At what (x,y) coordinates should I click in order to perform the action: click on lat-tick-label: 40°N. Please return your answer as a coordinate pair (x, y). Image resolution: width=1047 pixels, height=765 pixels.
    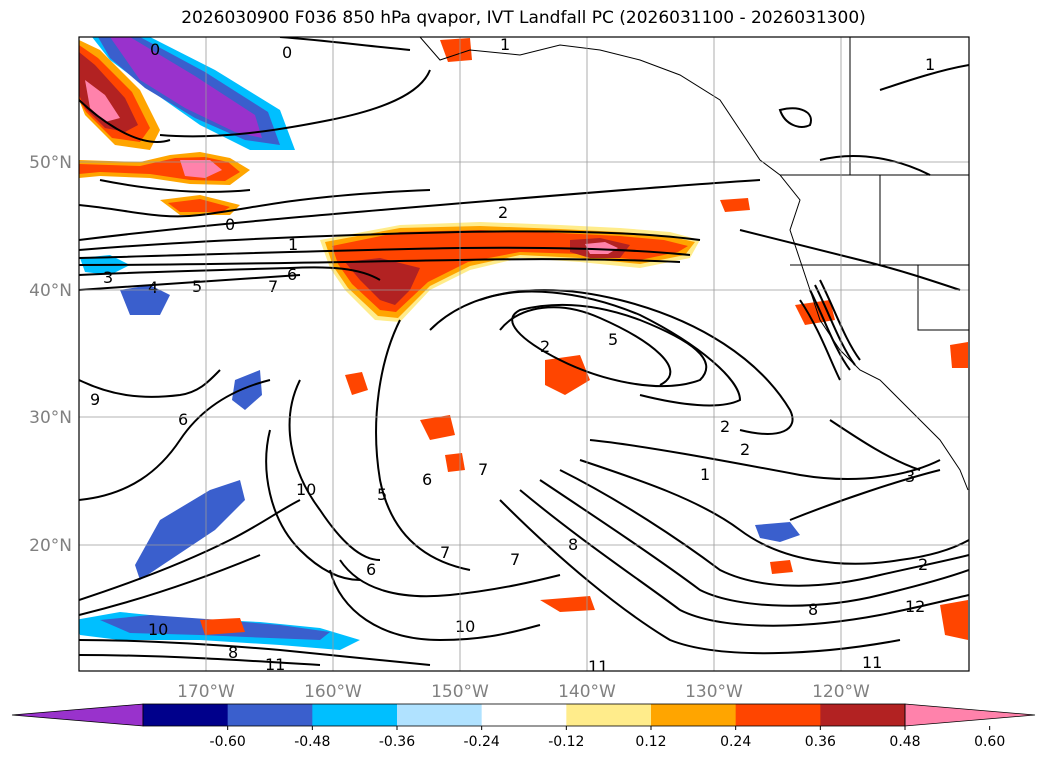
    Looking at the image, I should click on (50, 291).